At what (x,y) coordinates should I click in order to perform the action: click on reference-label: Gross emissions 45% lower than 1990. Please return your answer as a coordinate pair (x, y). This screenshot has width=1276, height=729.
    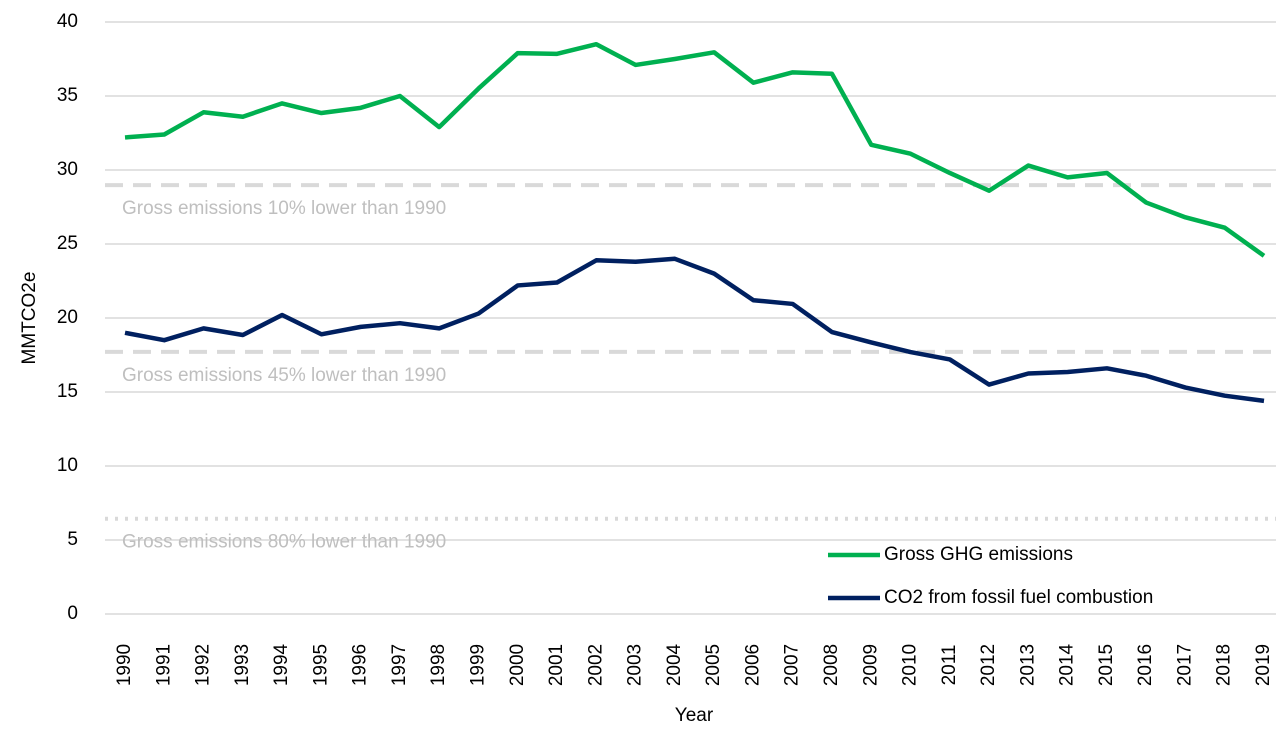
    Looking at the image, I should click on (284, 375).